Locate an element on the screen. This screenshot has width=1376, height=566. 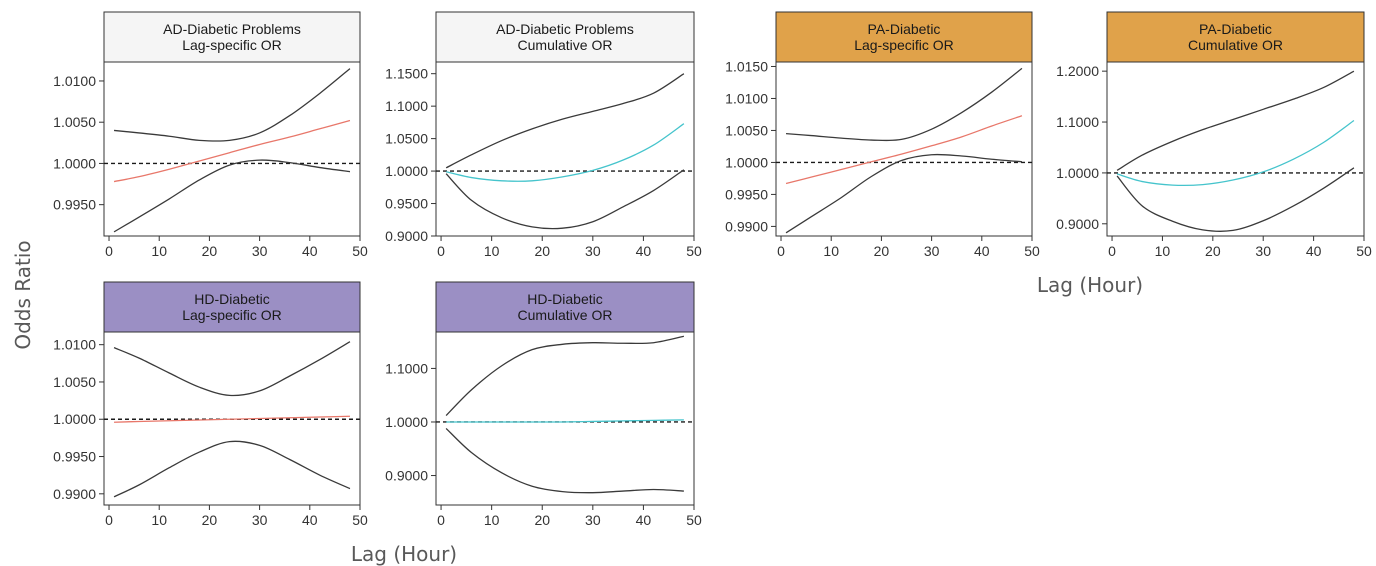
y-axis-title: Odds Ratio is located at coordinates (23, 294).